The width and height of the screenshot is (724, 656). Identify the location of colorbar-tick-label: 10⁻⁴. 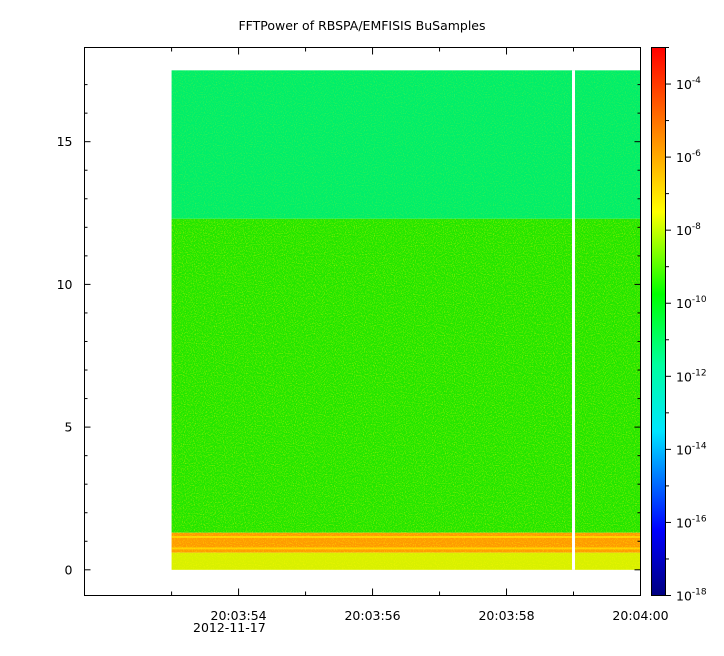
(688, 84).